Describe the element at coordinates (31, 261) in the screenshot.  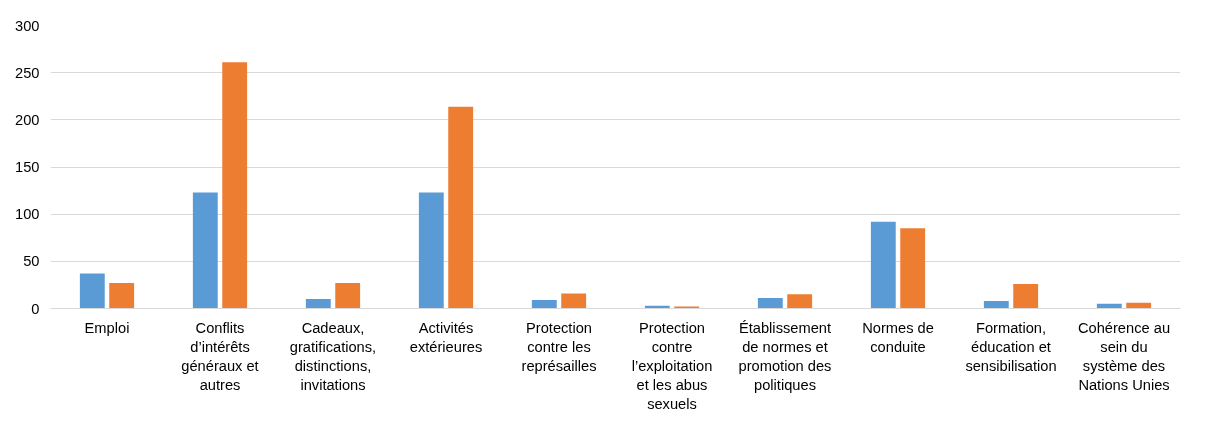
I see `y-tick-label: 50` at that location.